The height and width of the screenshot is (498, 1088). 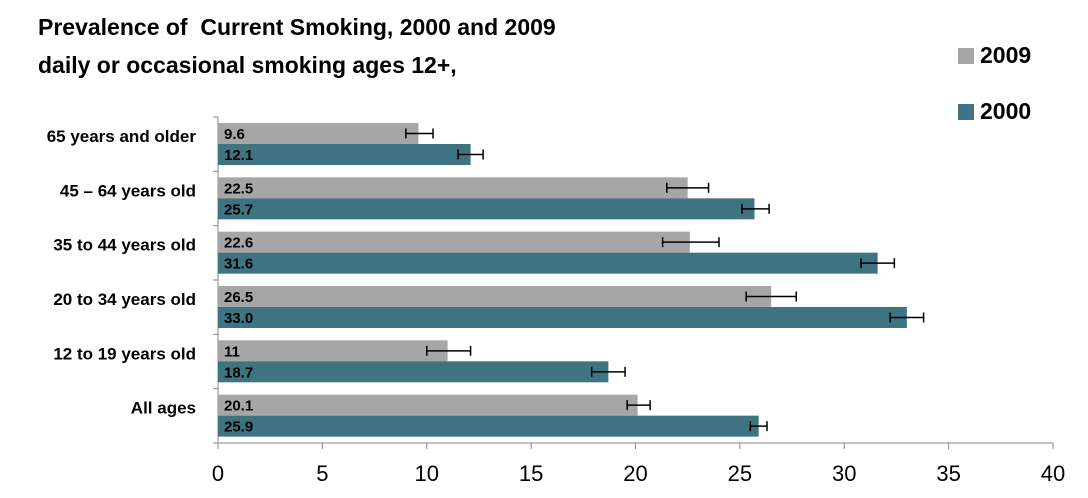 I want to click on data-label-2000: 31.6, so click(x=238, y=264).